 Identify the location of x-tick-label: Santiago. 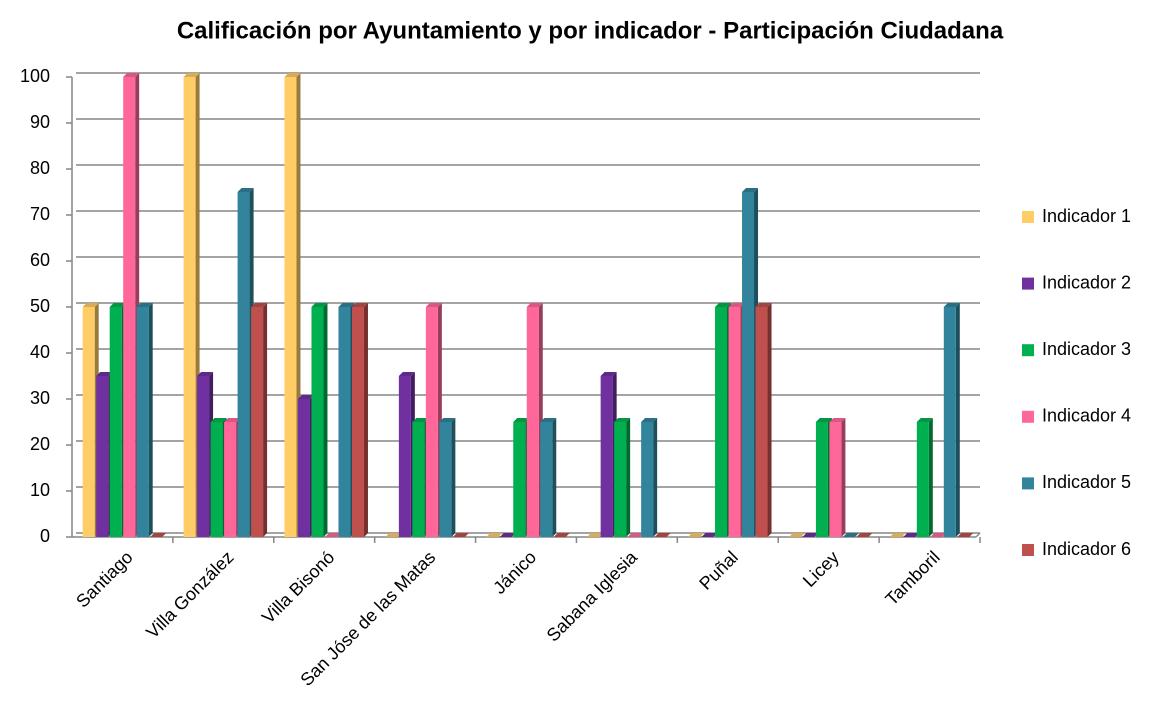
(104, 579).